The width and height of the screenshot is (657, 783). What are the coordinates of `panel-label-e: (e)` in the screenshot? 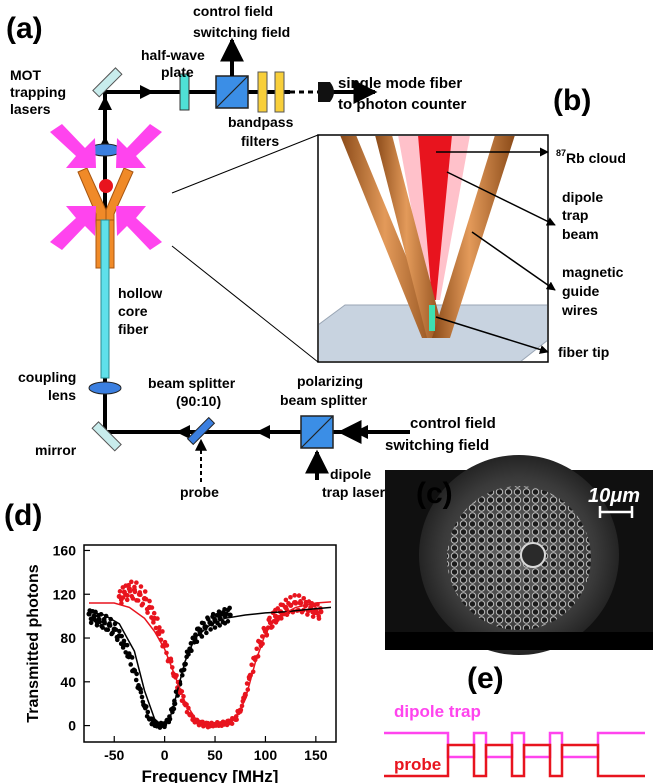 It's located at (485, 678).